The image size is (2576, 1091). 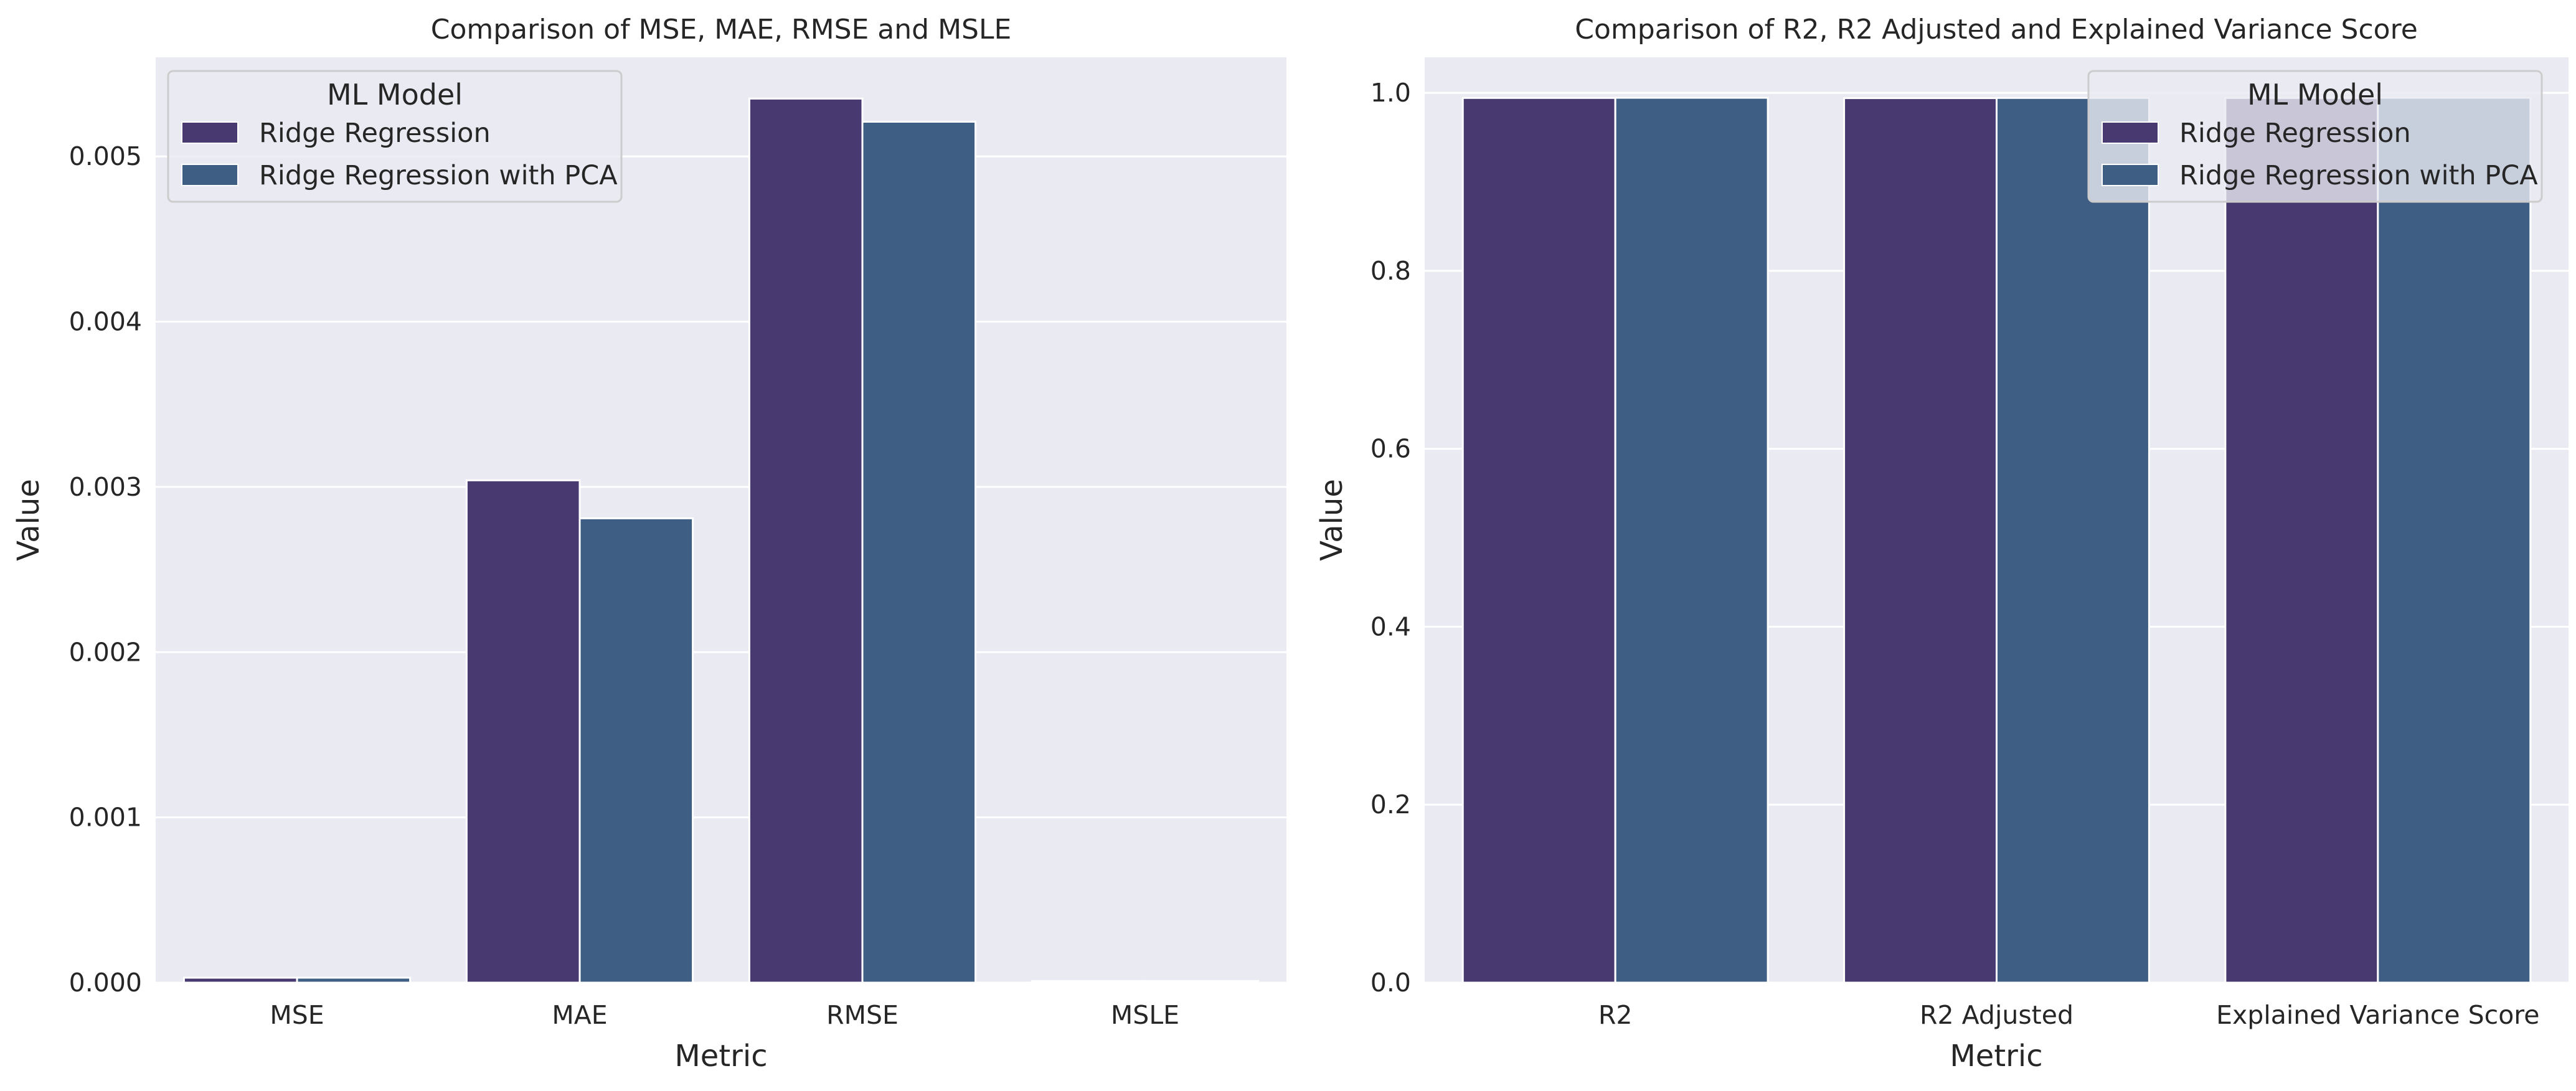 I want to click on bar-mae-ridge-regression, so click(x=523, y=731).